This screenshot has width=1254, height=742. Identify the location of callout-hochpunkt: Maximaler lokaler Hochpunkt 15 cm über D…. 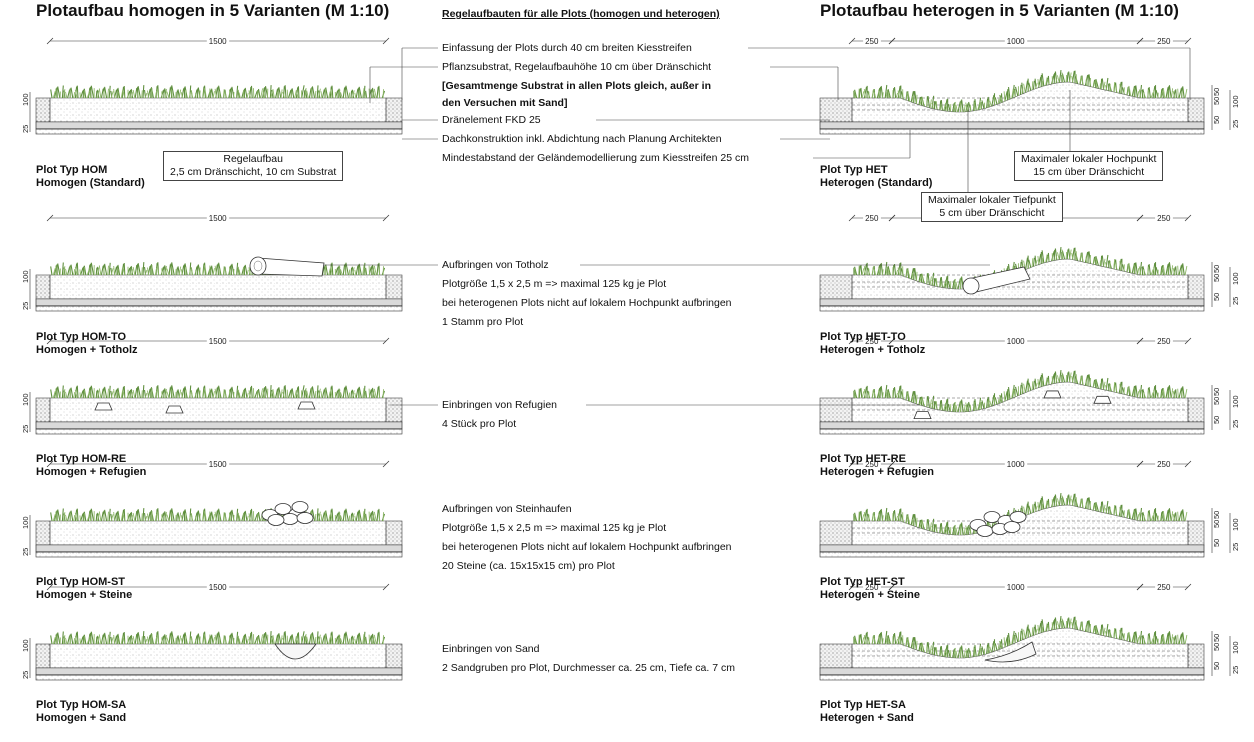
(1089, 166).